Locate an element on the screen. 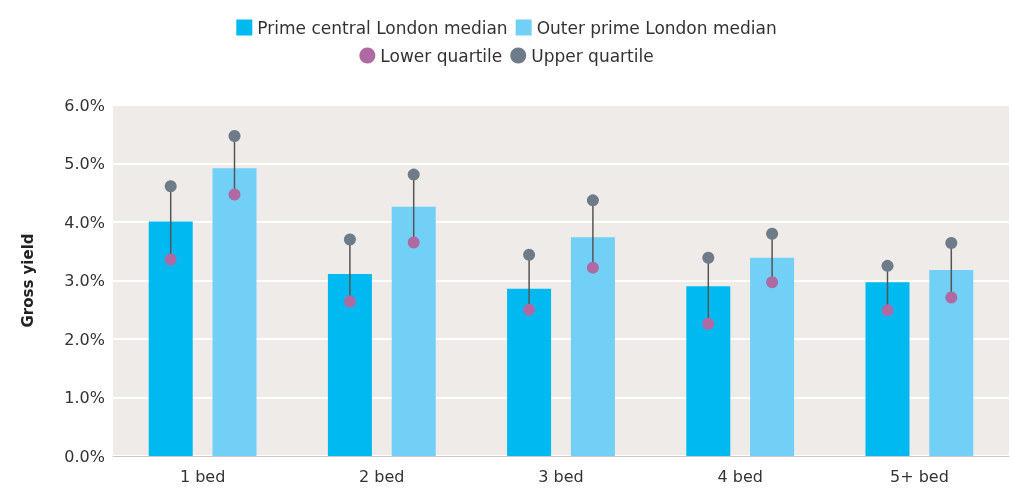  legend-label: Prime central London median is located at coordinates (382, 27).